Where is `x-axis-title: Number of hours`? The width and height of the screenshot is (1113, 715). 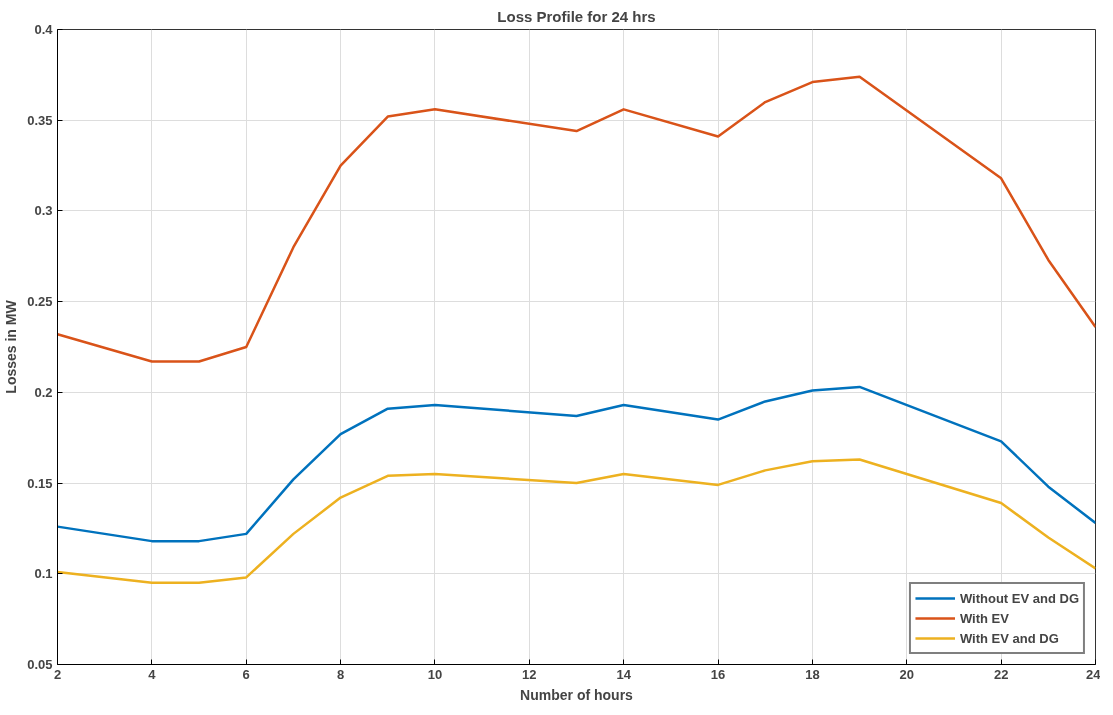
x-axis-title: Number of hours is located at coordinates (577, 694).